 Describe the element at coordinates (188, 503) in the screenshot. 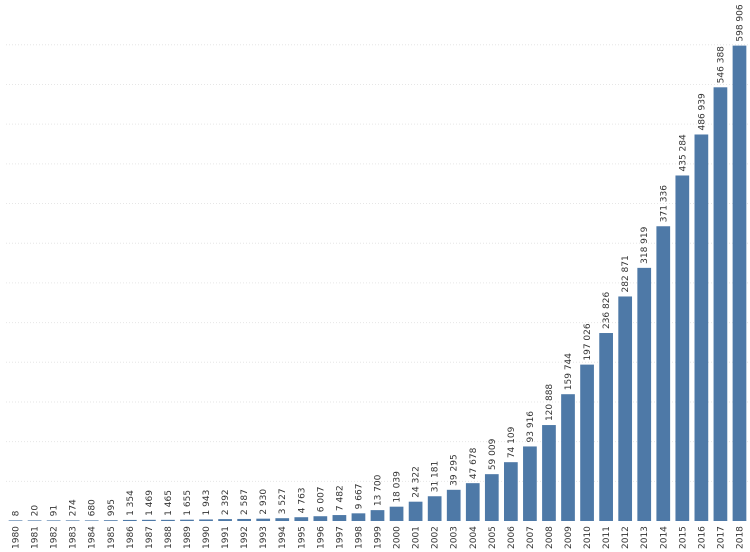

I see `data-label: 1 655` at that location.